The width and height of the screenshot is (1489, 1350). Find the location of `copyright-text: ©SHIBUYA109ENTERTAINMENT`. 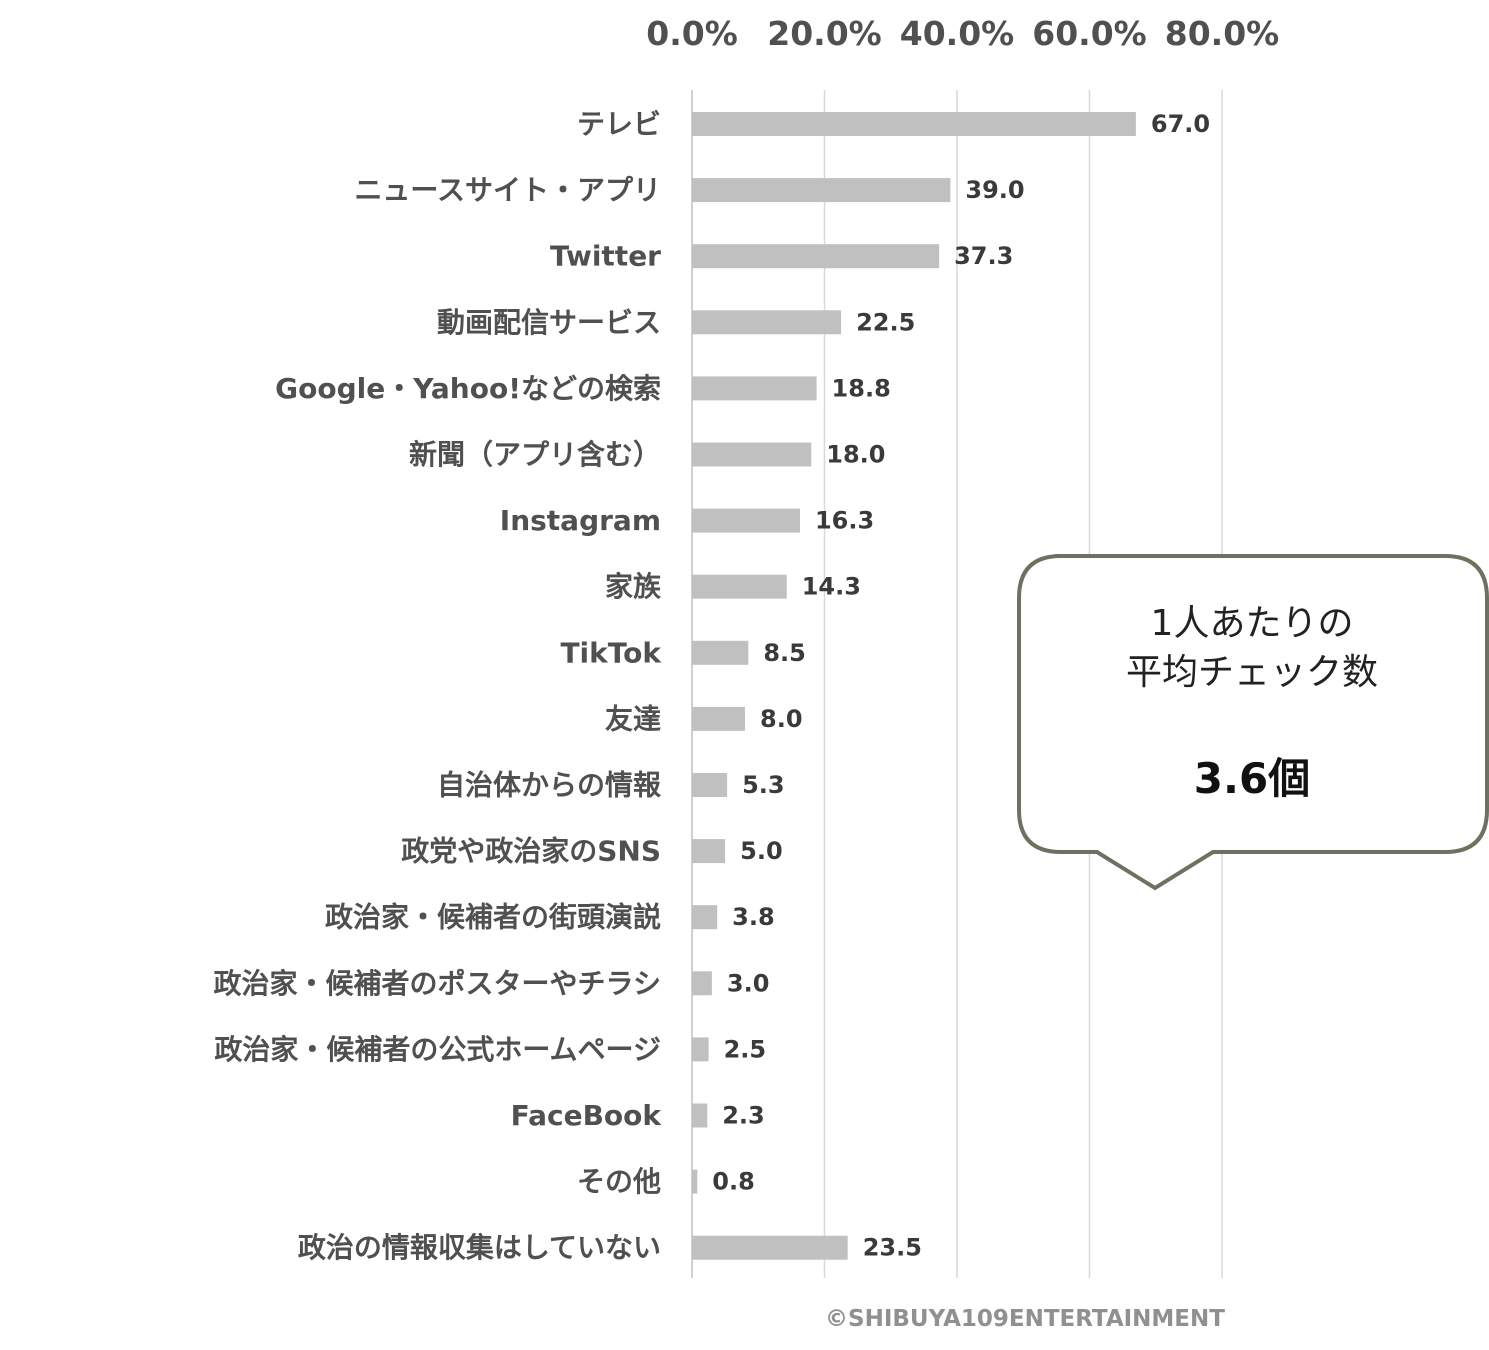

copyright-text: ©SHIBUYA109ENTERTAINMENT is located at coordinates (1025, 1319).